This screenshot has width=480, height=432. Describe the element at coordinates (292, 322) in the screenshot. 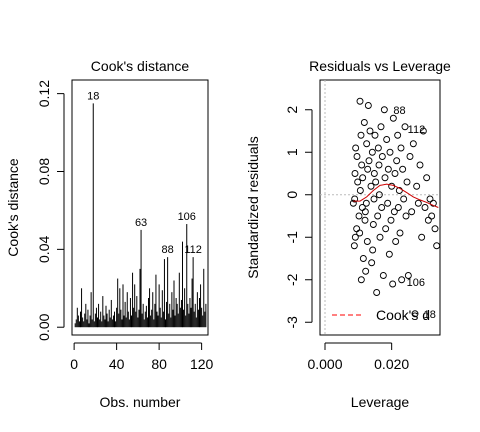

I see `y-tick-label: -3` at that location.